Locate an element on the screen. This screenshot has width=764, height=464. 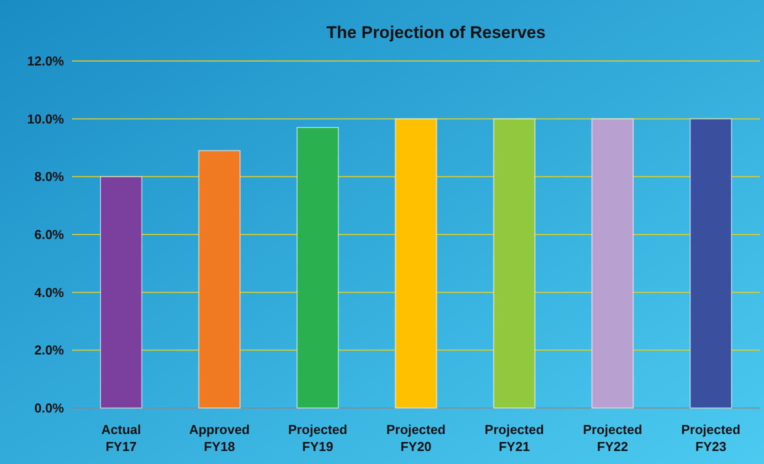
y-tick-label: 2.0% is located at coordinates (49, 350).